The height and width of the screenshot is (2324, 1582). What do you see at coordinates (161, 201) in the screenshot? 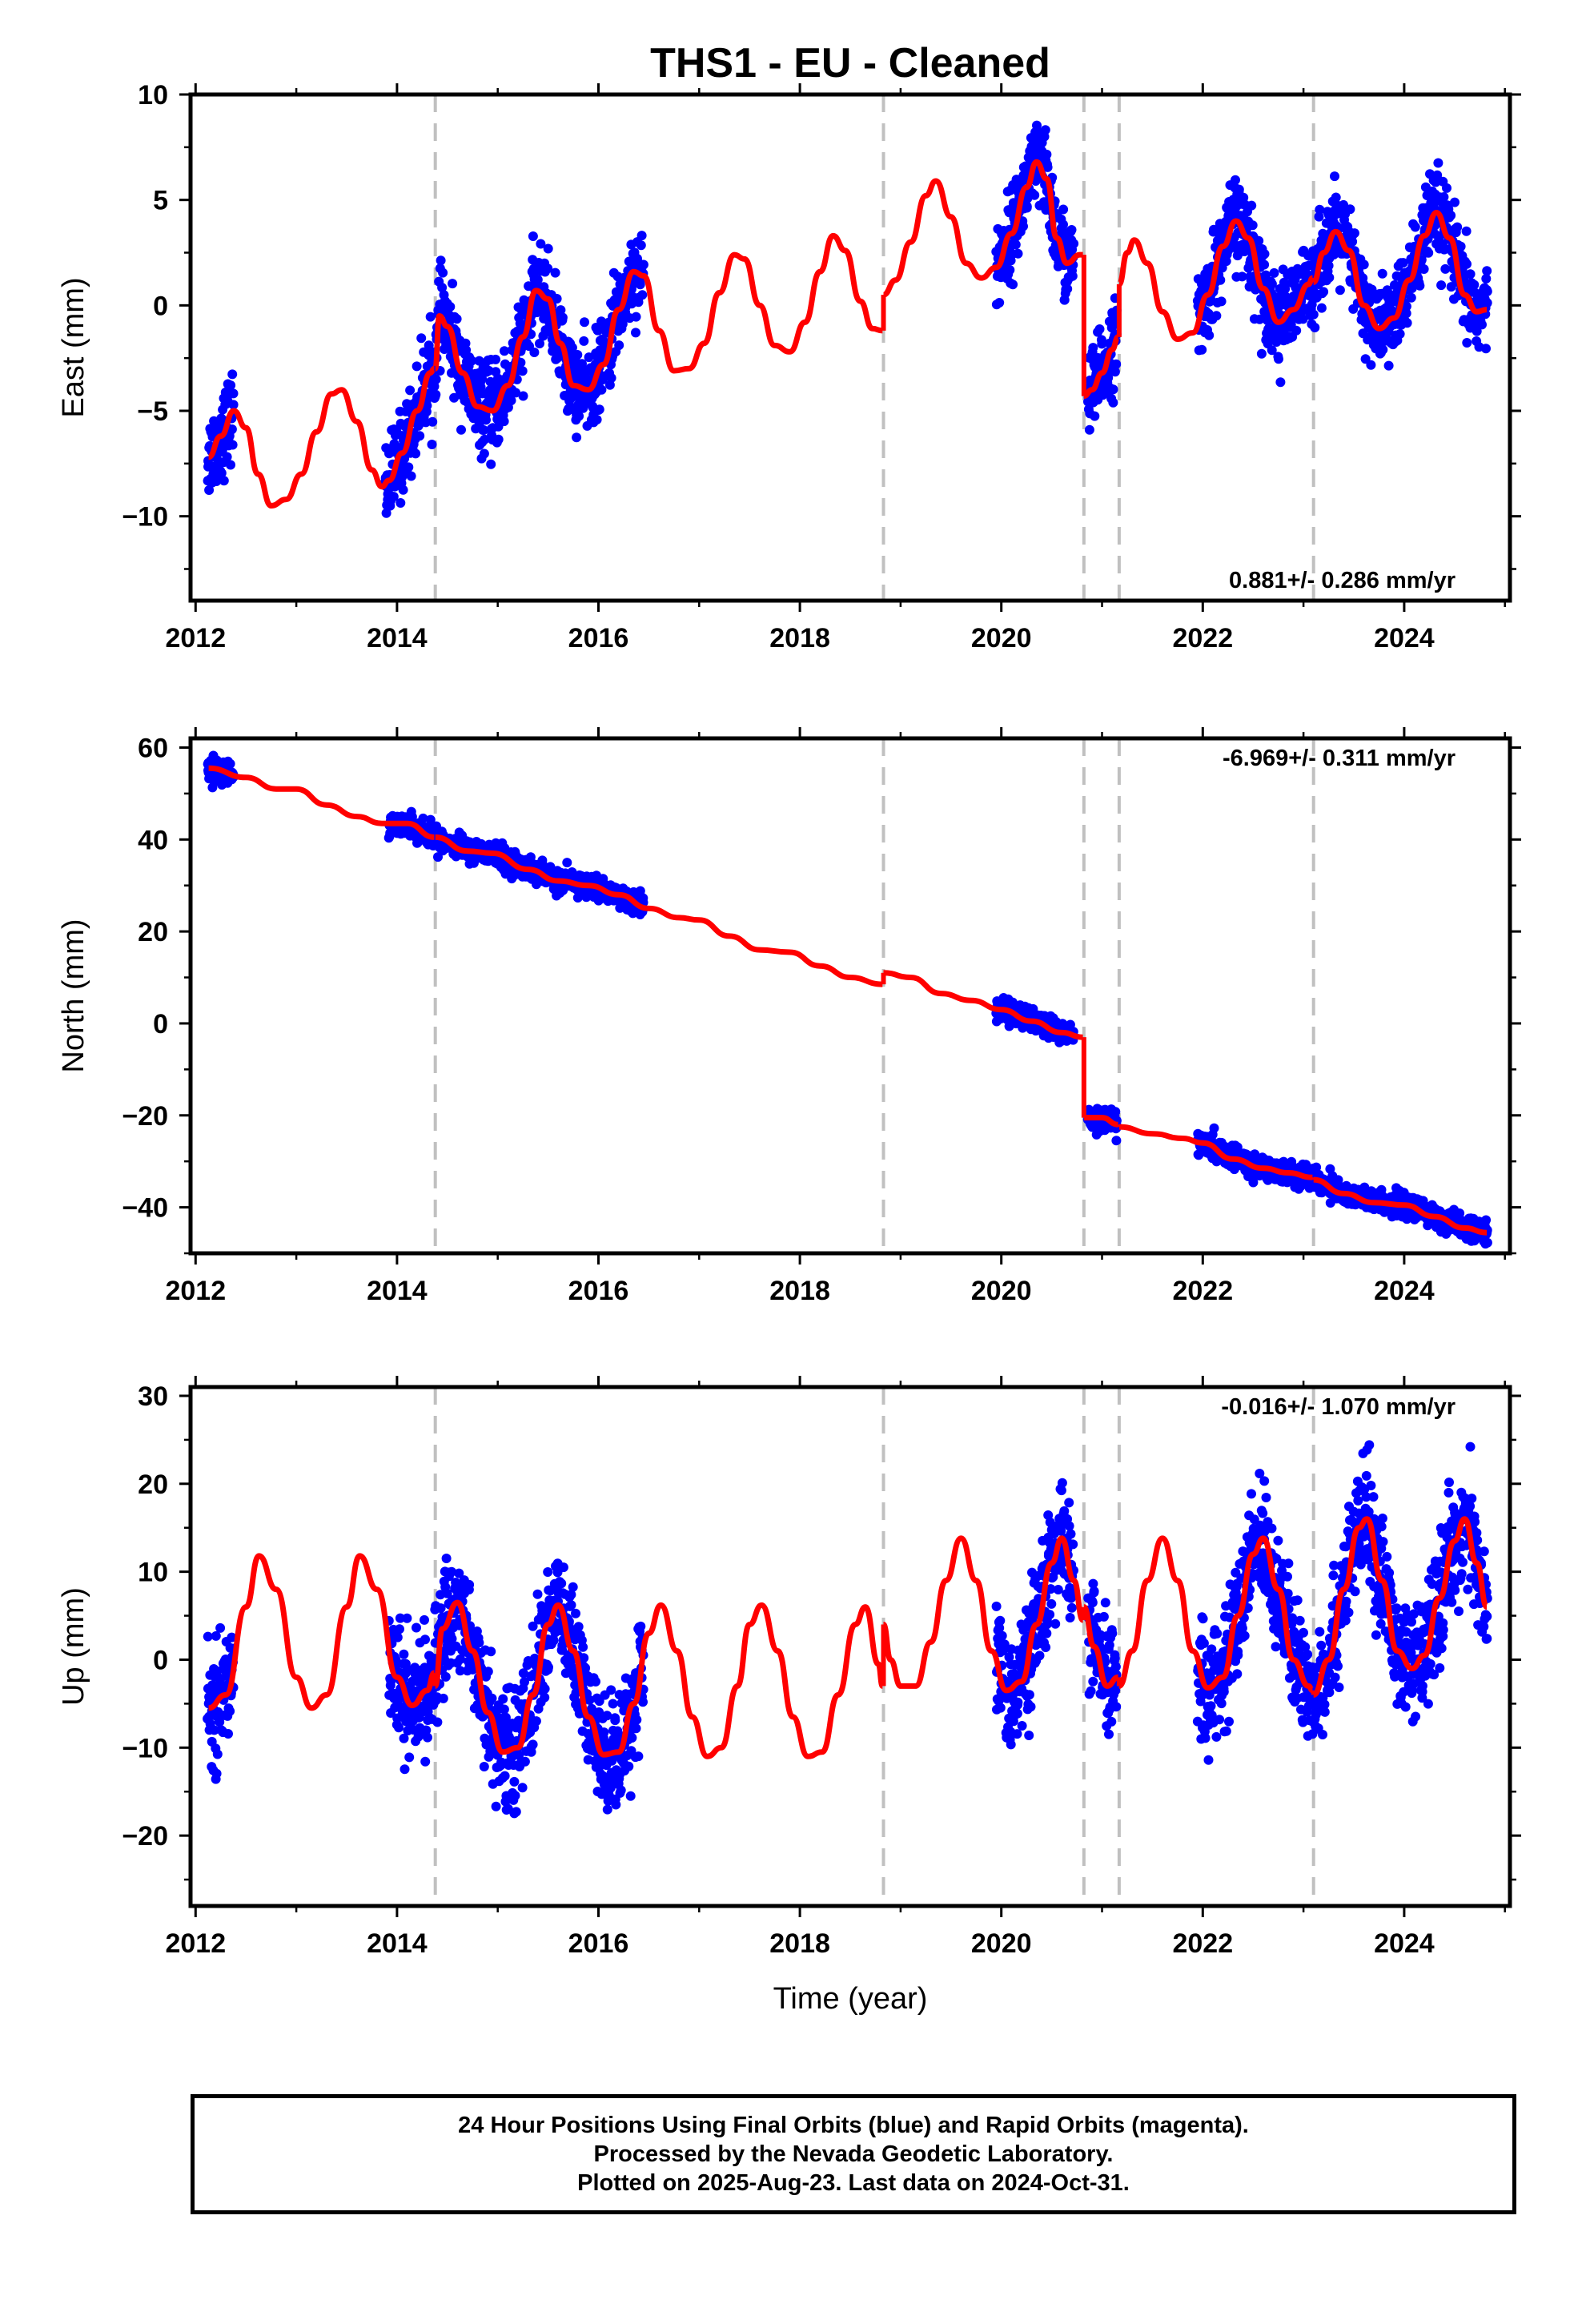
I see `y-tick-label-3: 5` at bounding box center [161, 201].